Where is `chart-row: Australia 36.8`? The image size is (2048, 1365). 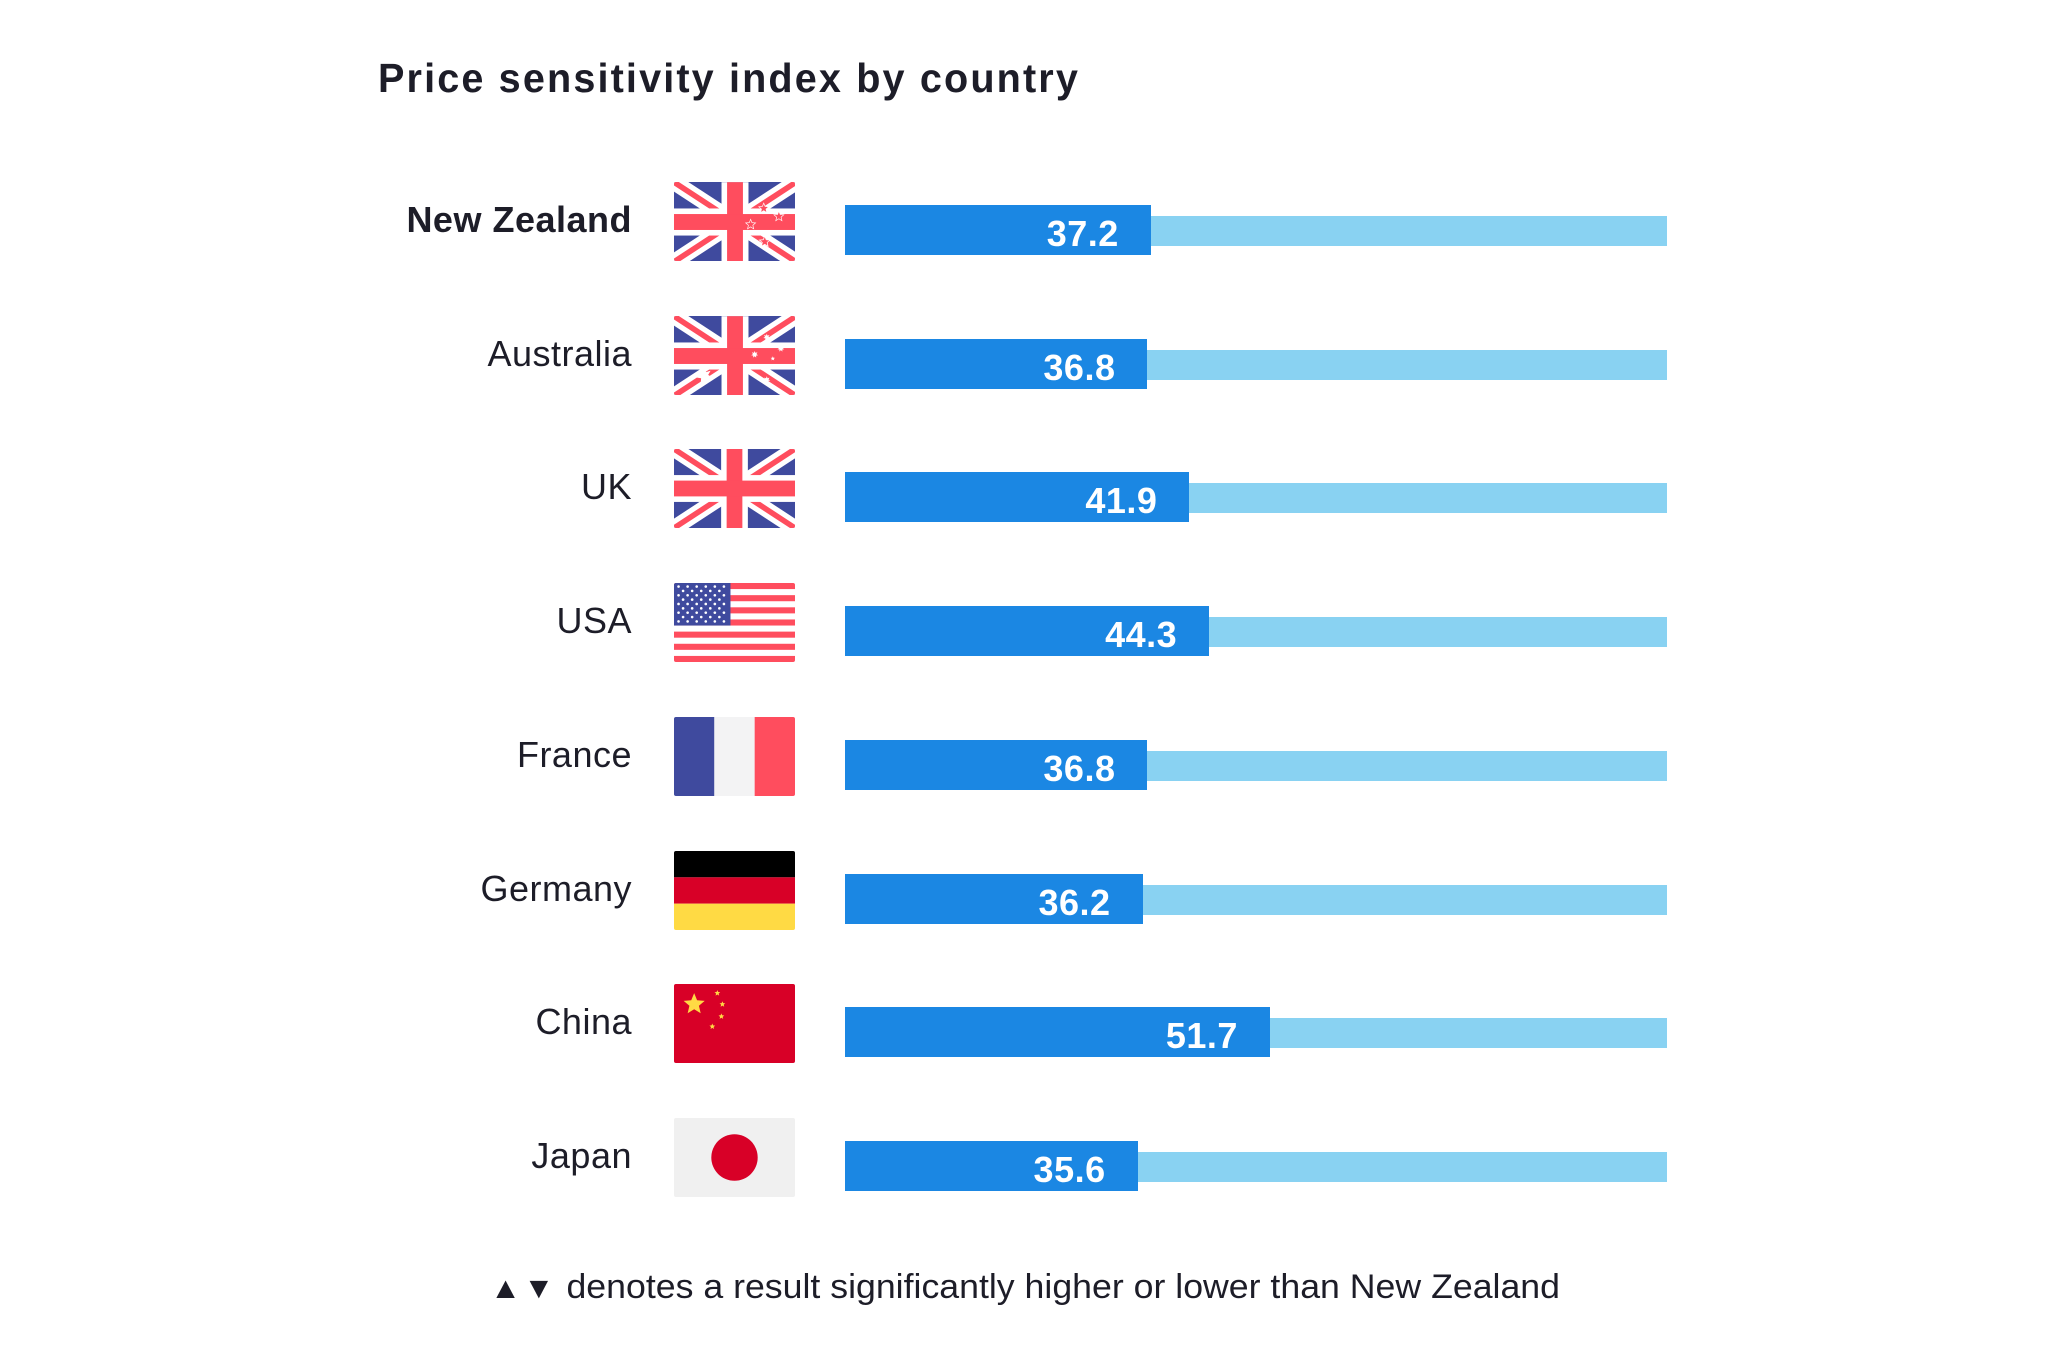
chart-row: Australia 36.8 is located at coordinates (1024, 355).